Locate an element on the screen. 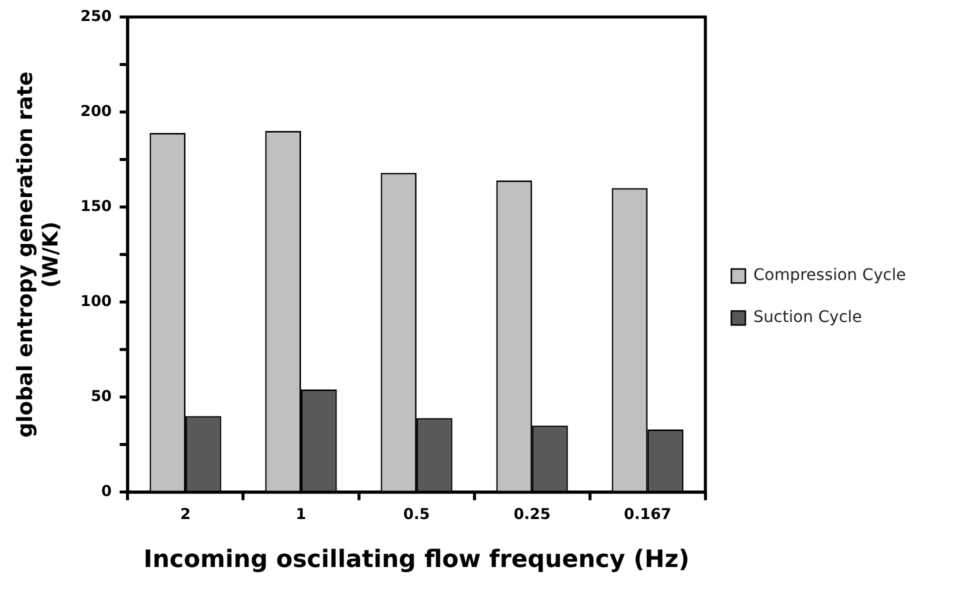 The image size is (966, 589). y-tick-label: 150 is located at coordinates (96, 205).